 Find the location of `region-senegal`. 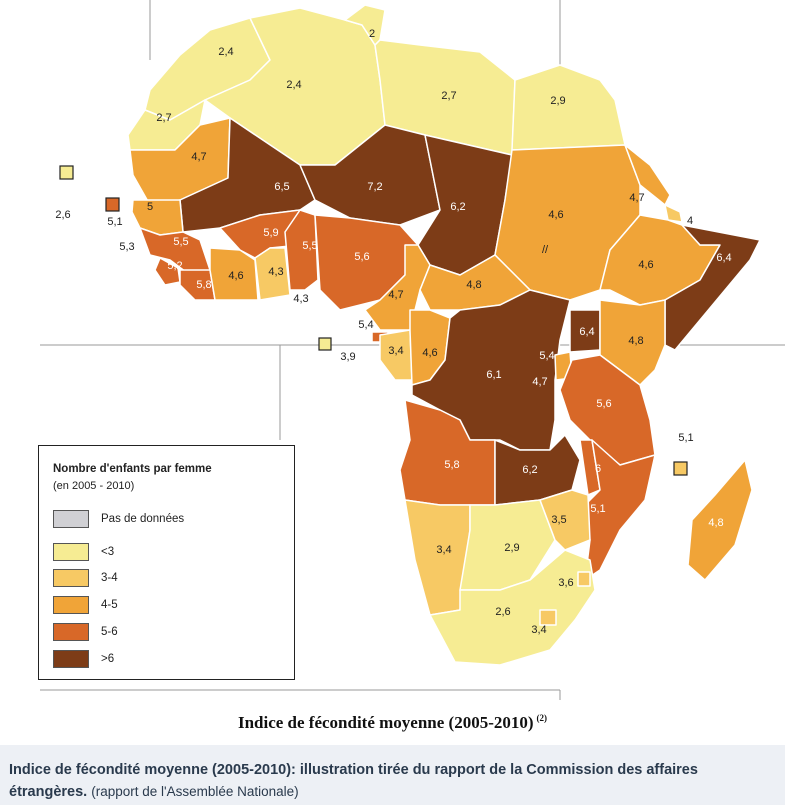

region-senegal is located at coordinates (157, 217).